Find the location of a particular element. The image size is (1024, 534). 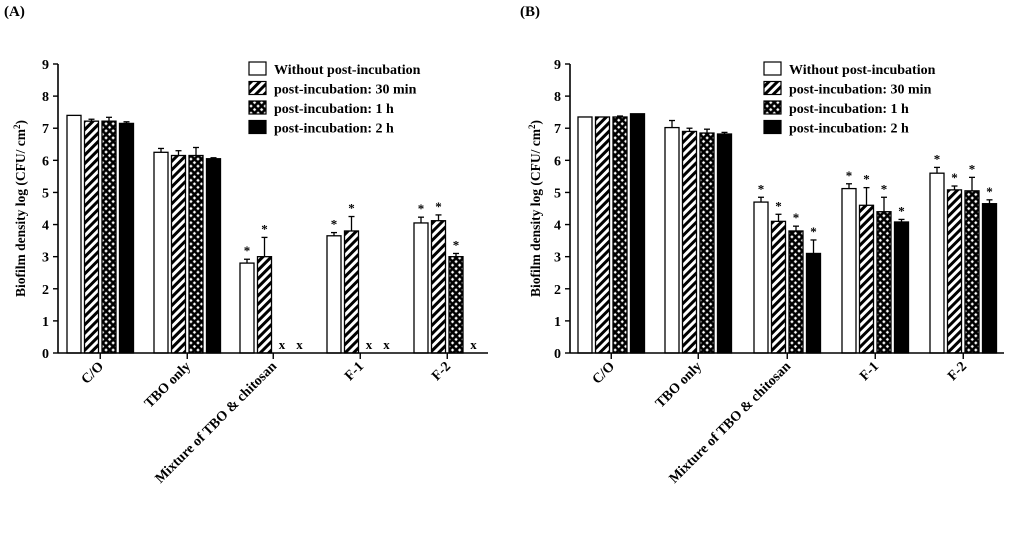

panel-label: (A) is located at coordinates (14, 12).